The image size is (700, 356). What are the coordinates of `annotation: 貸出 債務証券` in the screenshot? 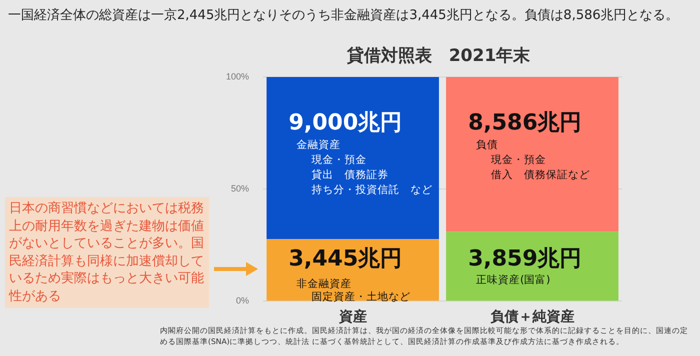 It's located at (350, 174).